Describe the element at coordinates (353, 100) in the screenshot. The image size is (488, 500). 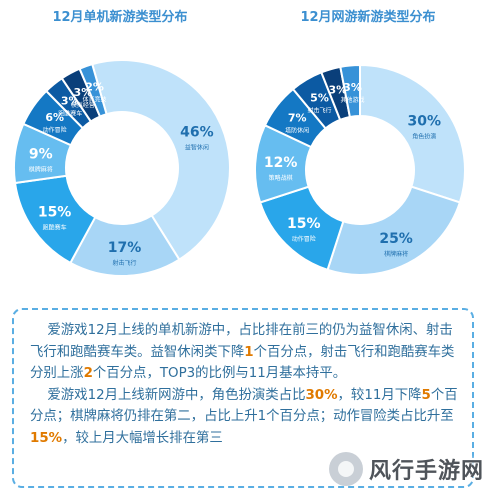
I see `pie-slice-category-label: 其他游戏` at that location.